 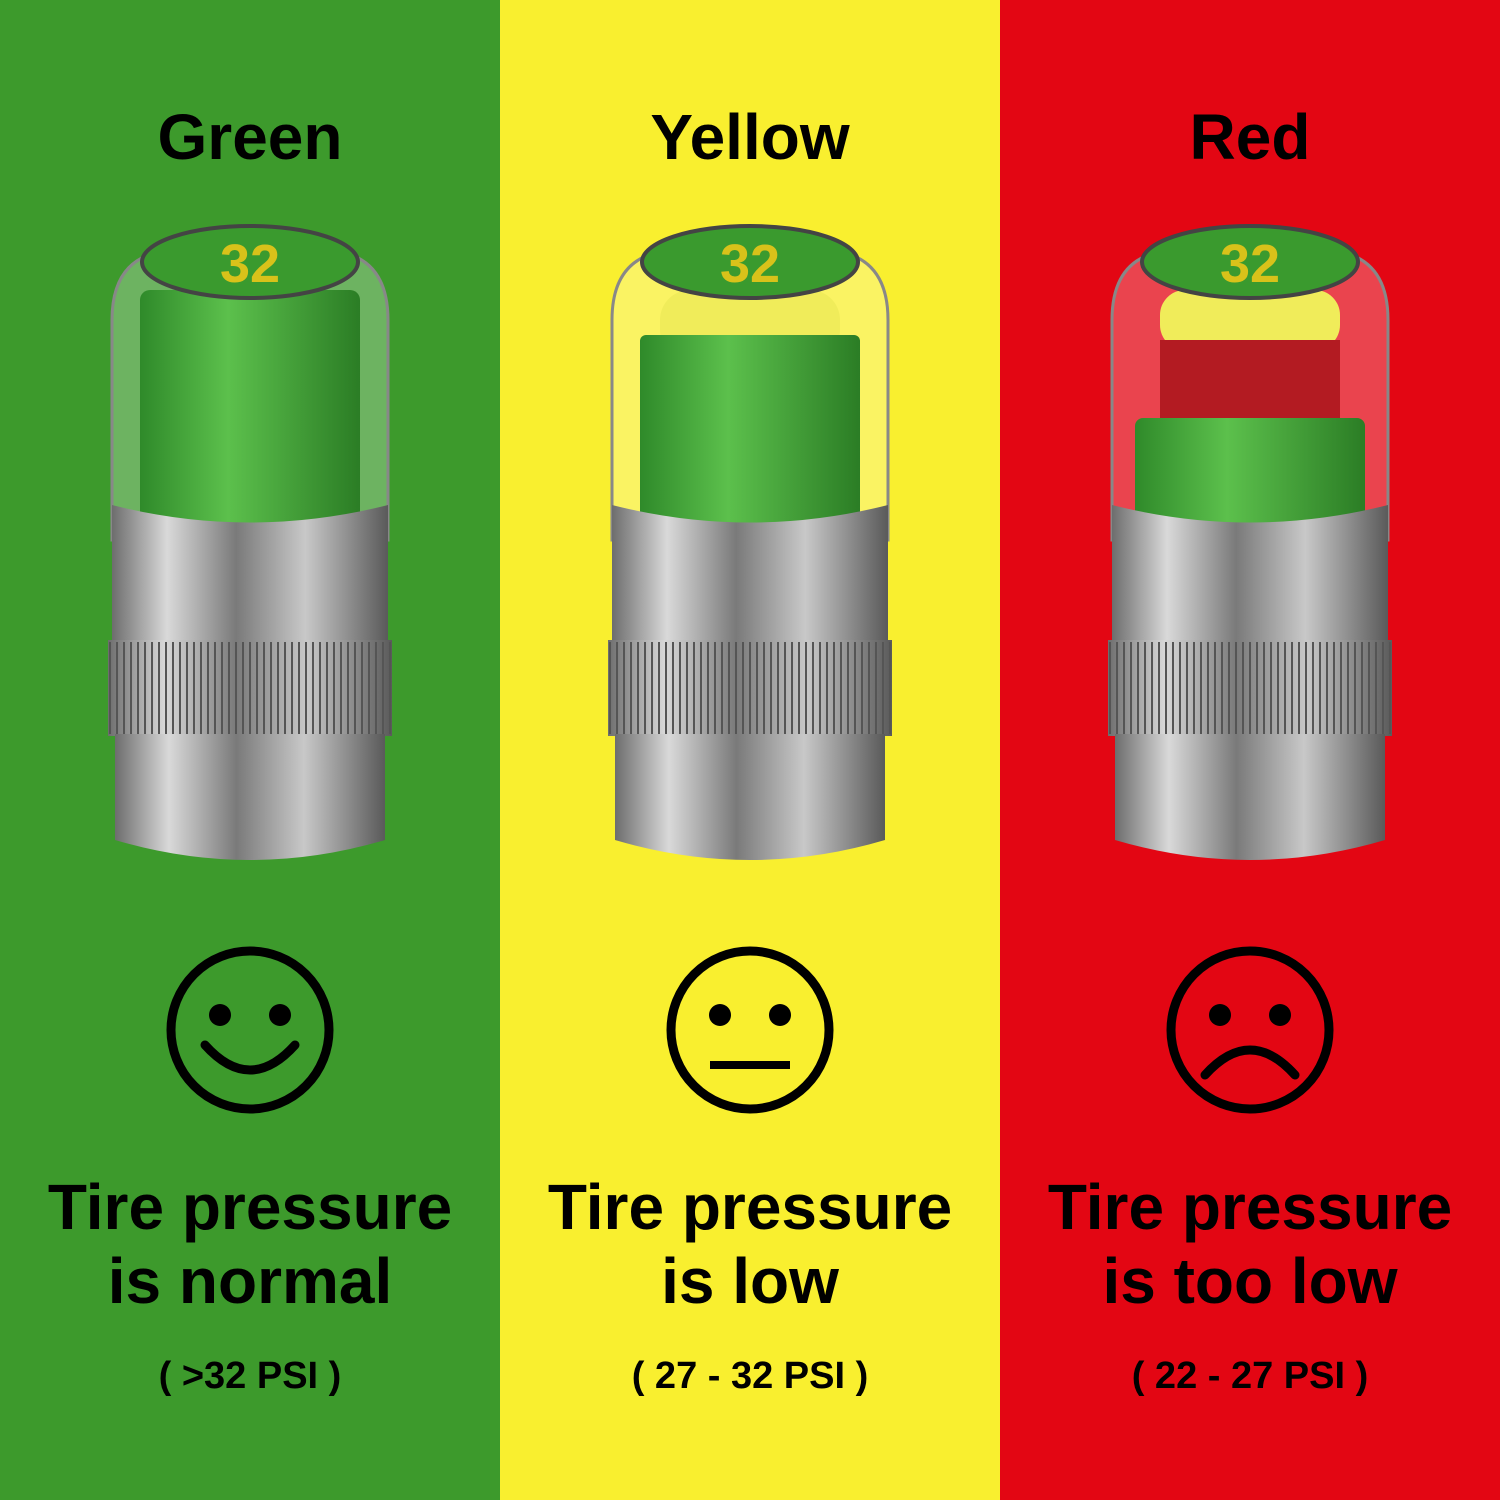 I want to click on pressure-range: ( 22 - 27 PSI ), so click(x=1250, y=1376).